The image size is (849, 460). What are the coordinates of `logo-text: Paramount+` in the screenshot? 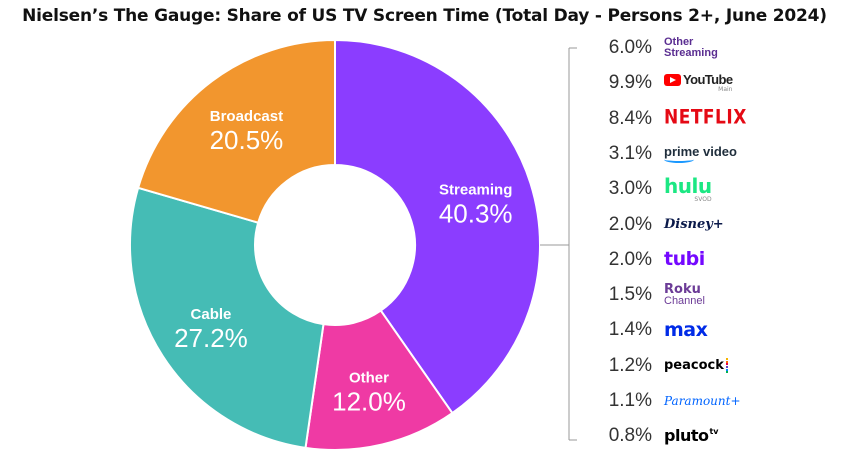 It's located at (702, 401).